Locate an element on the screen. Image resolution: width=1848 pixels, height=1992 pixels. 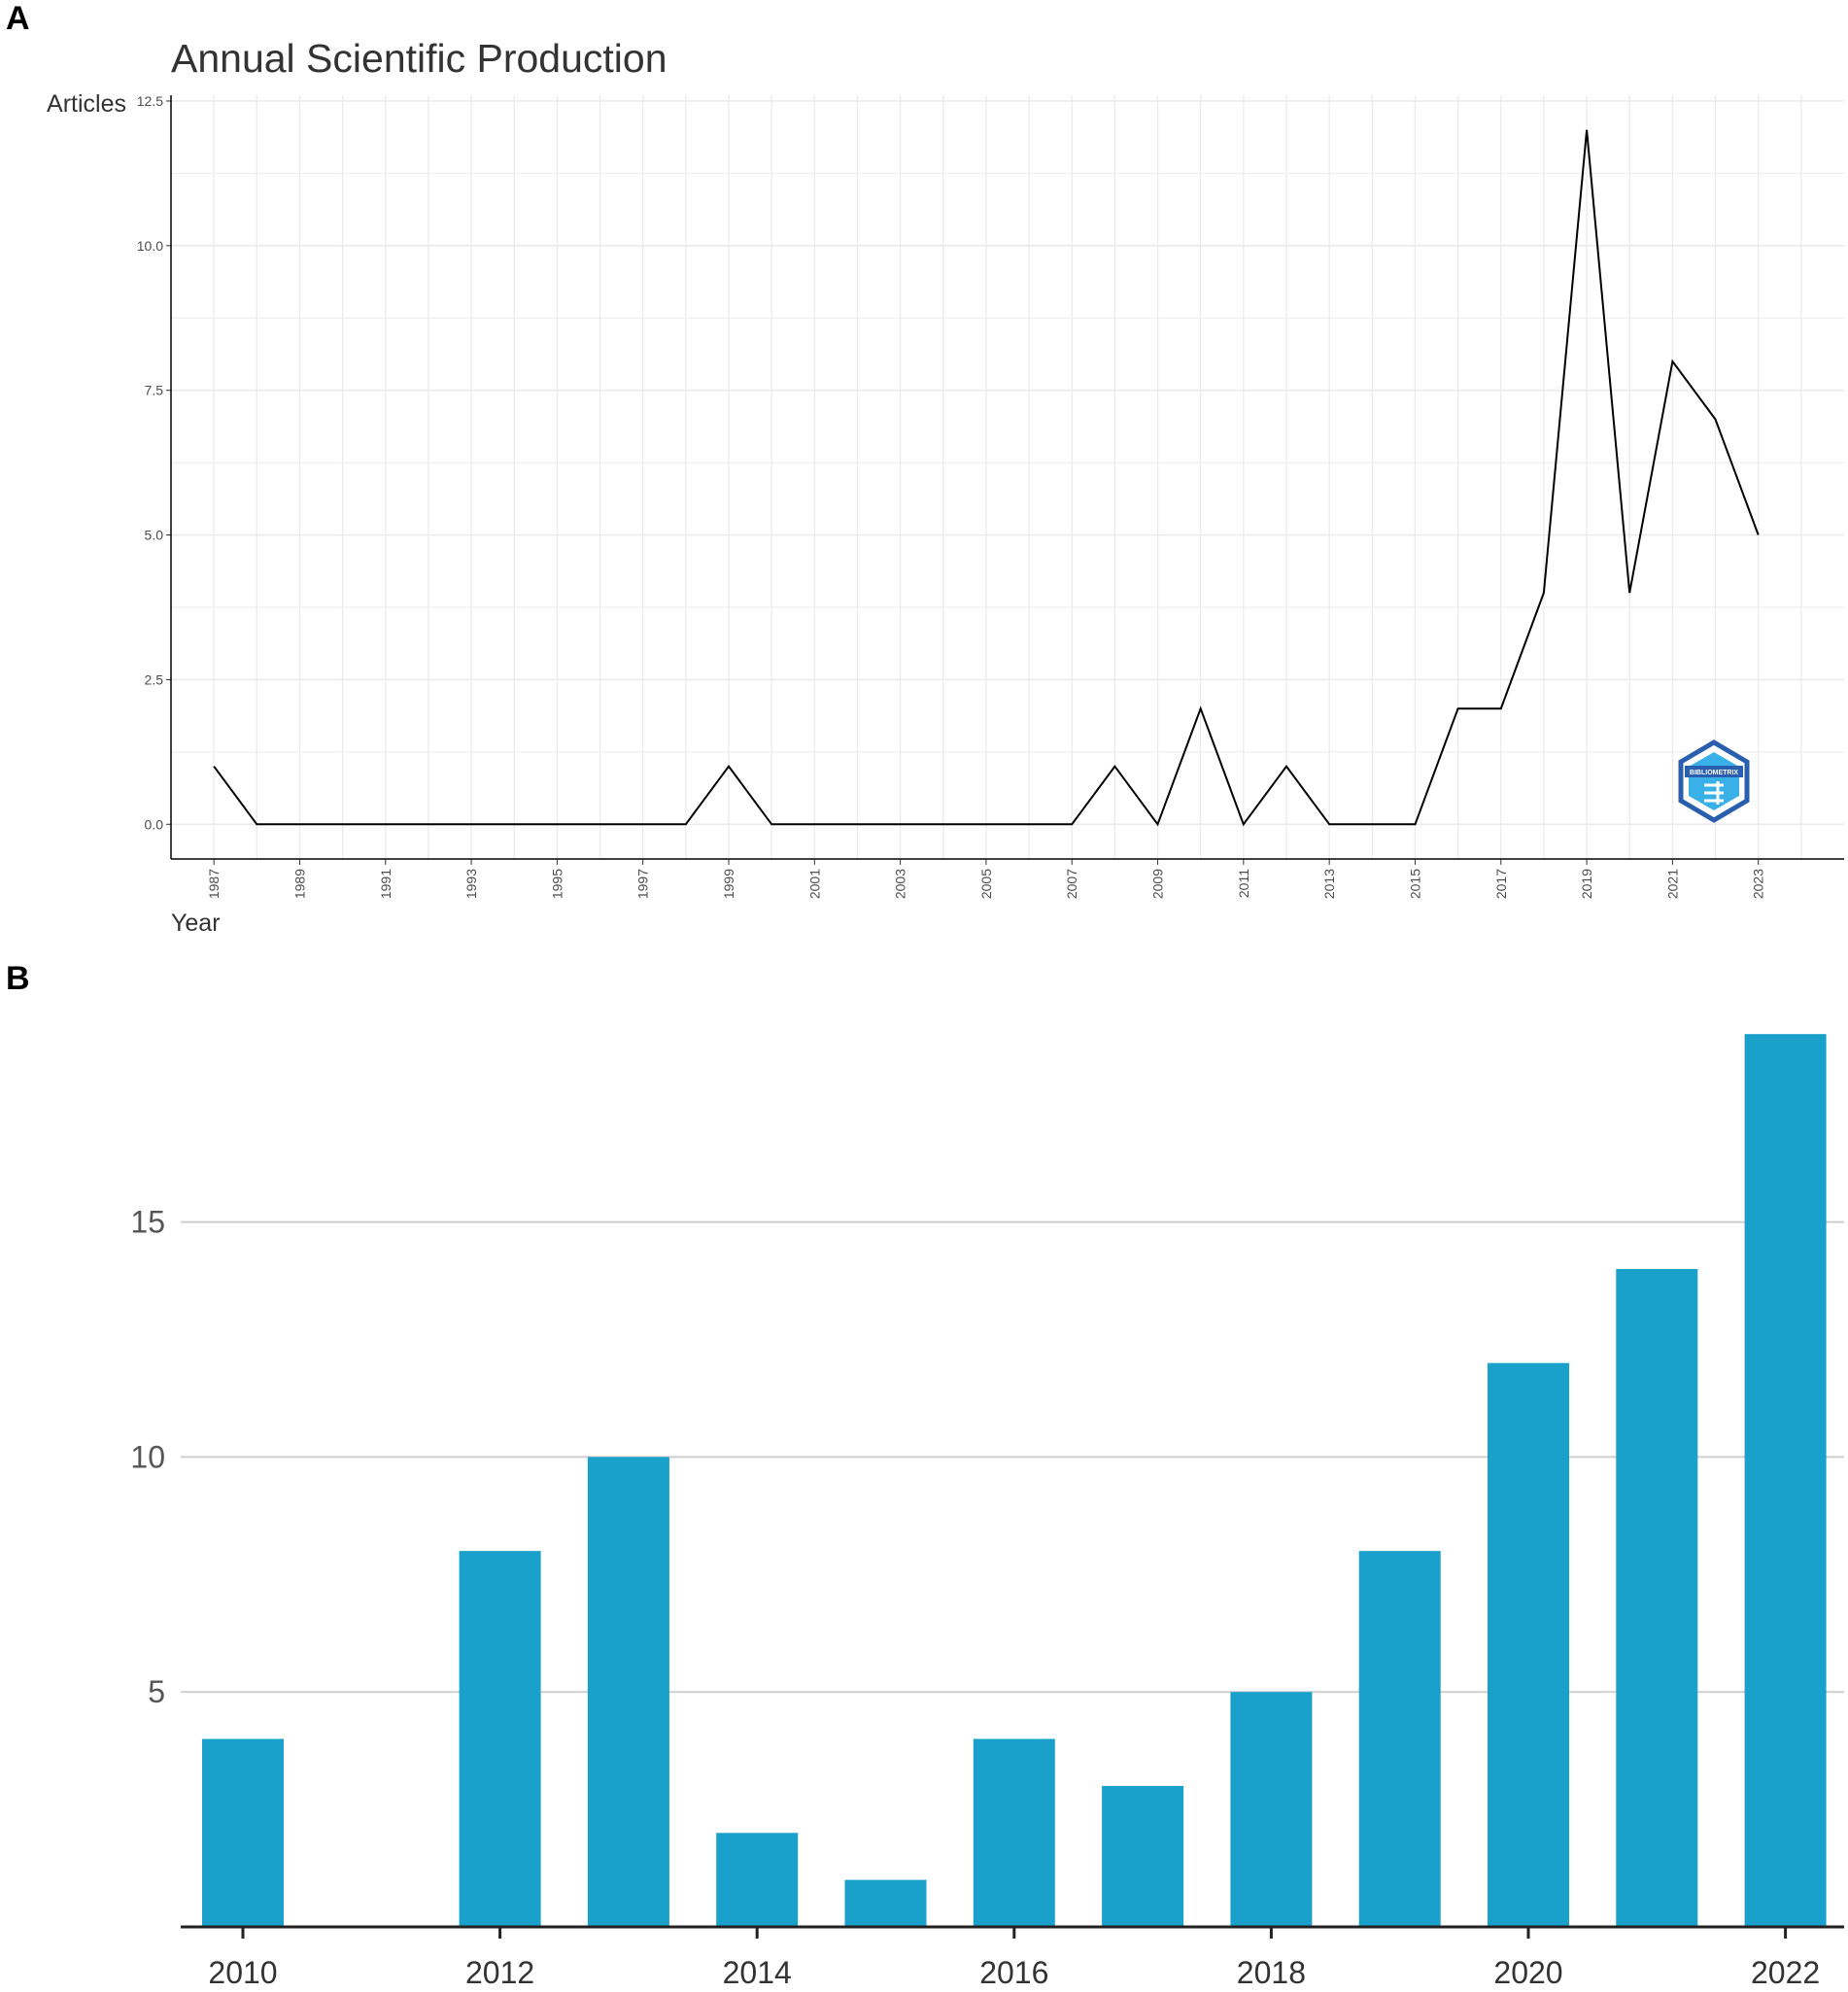
x-tick-label: 1999 is located at coordinates (728, 884).